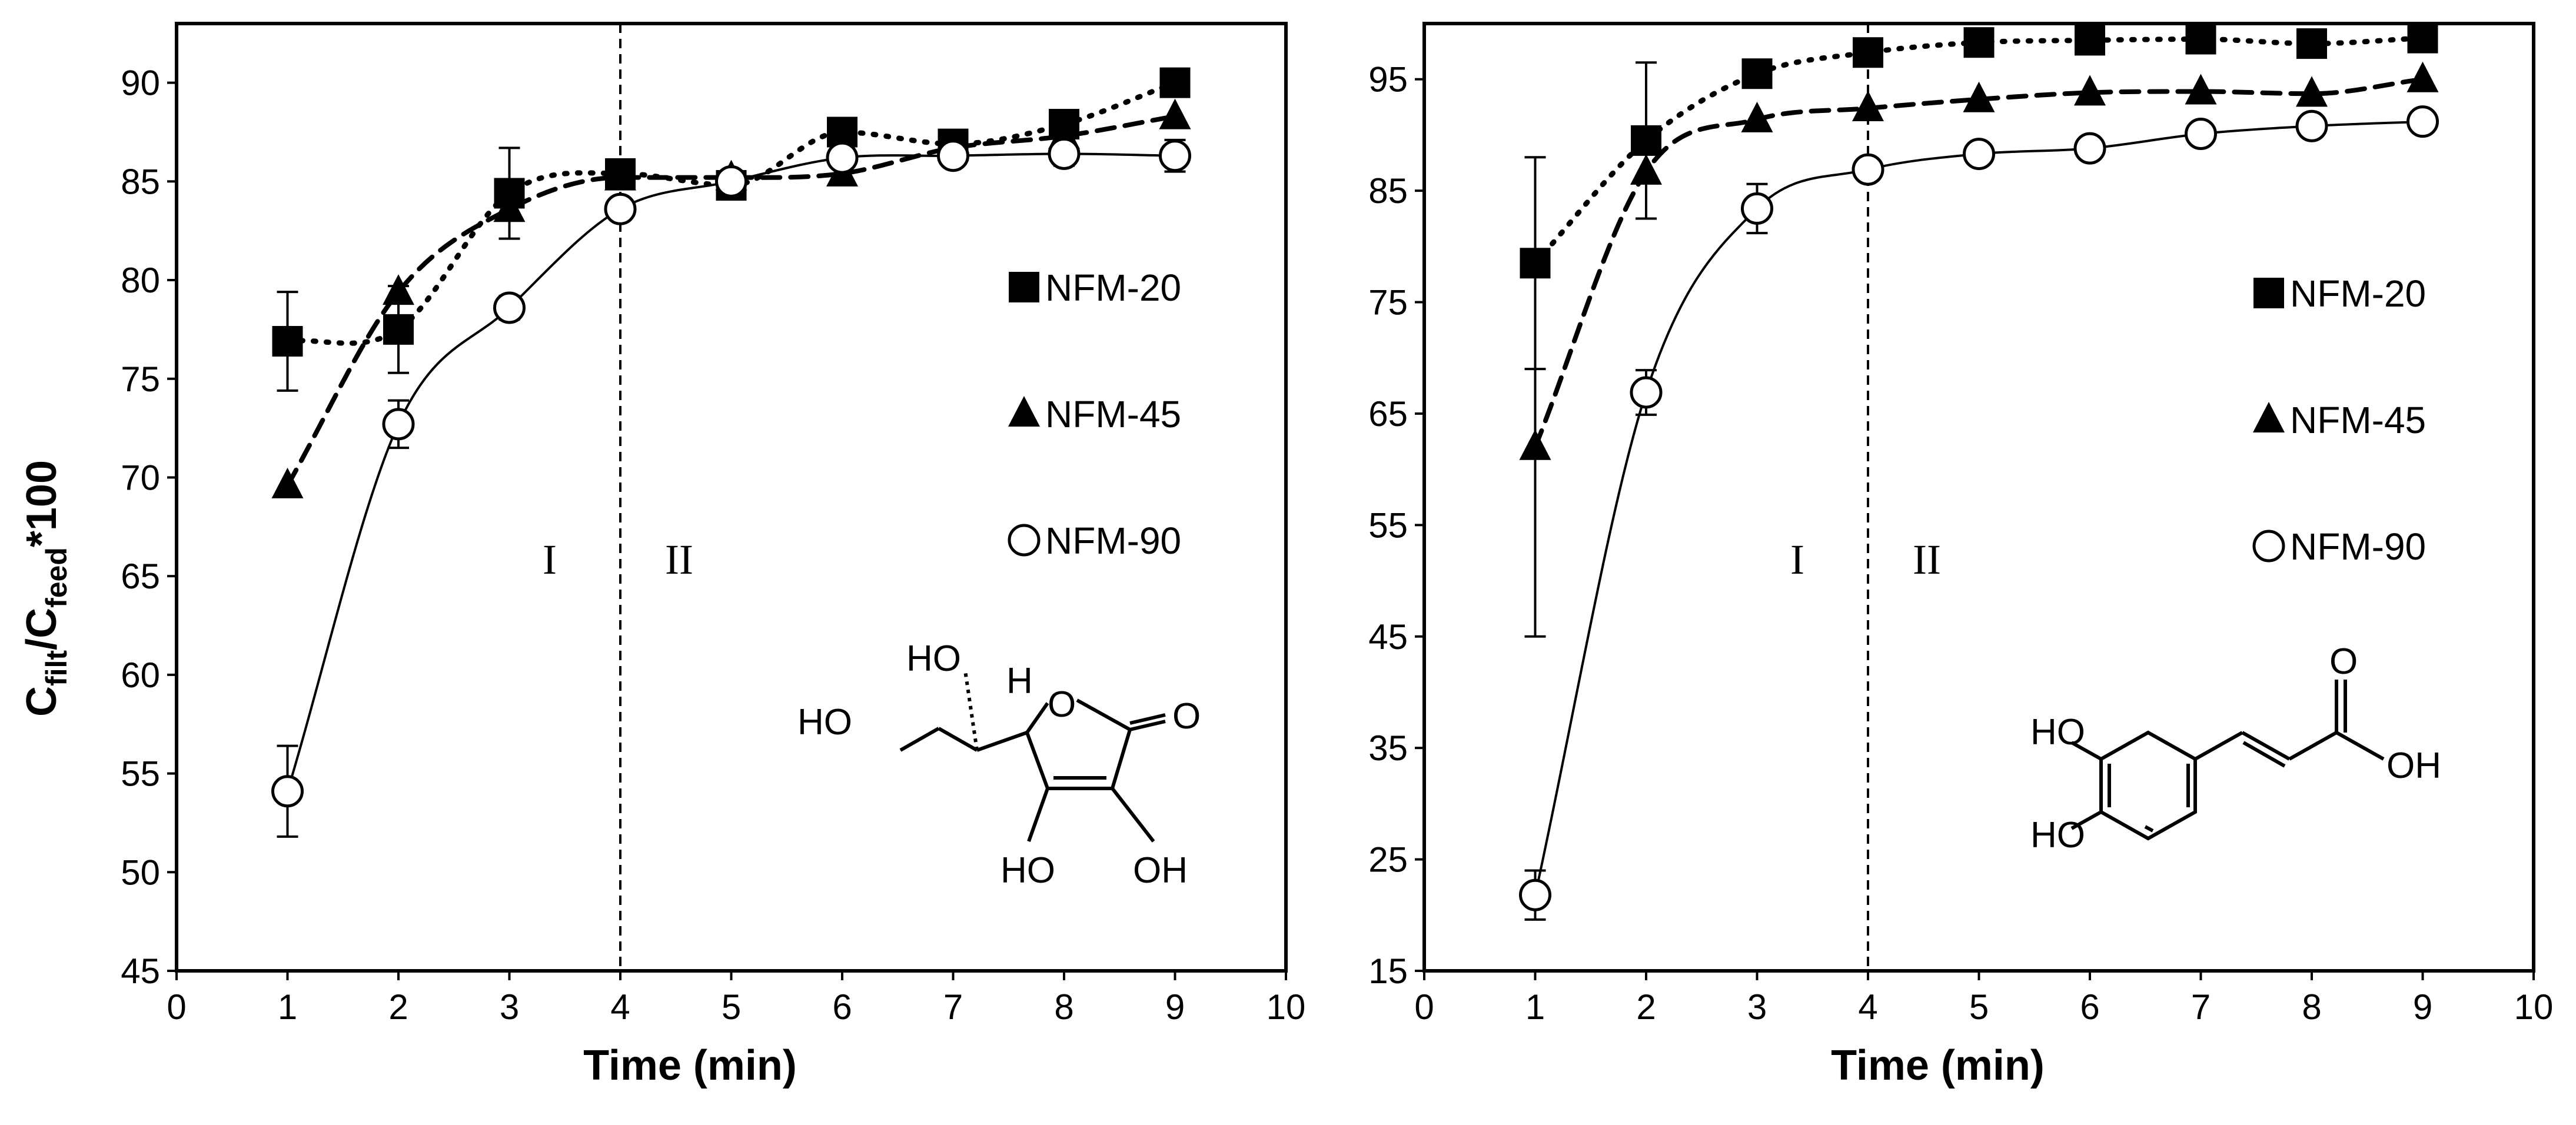  What do you see at coordinates (140, 477) in the screenshot?
I see `y-tick-label: 70` at bounding box center [140, 477].